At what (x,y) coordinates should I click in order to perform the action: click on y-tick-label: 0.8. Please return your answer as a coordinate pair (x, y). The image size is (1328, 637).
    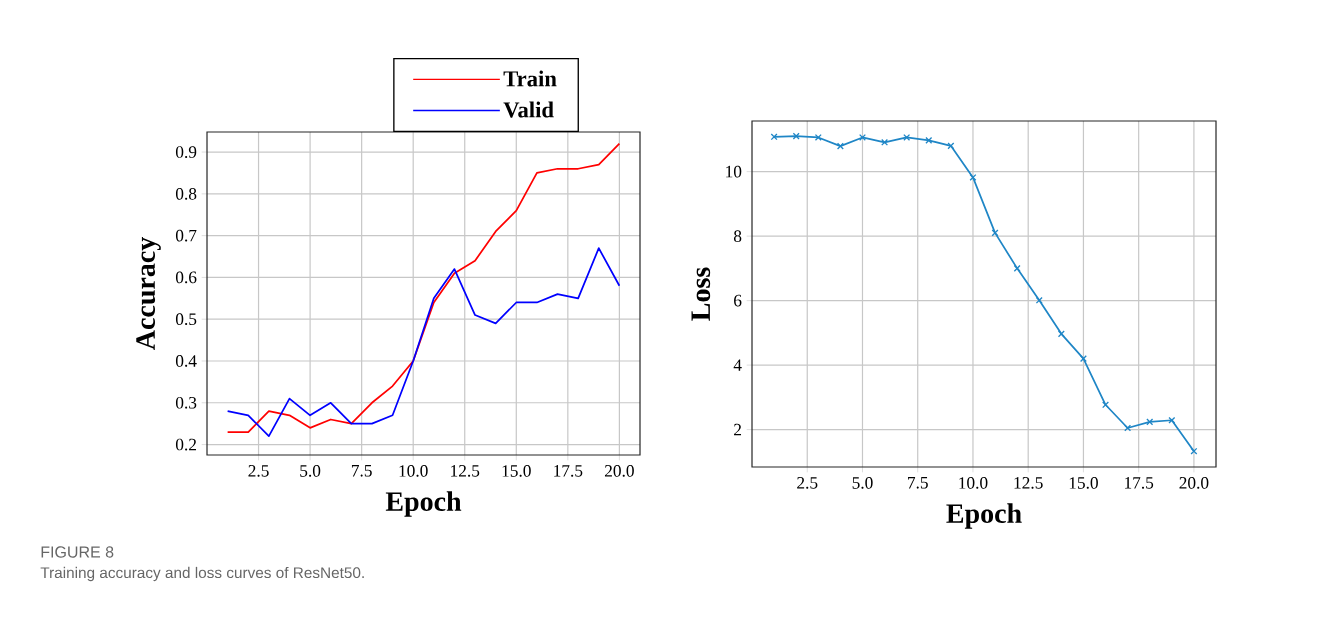
    Looking at the image, I should click on (186, 193).